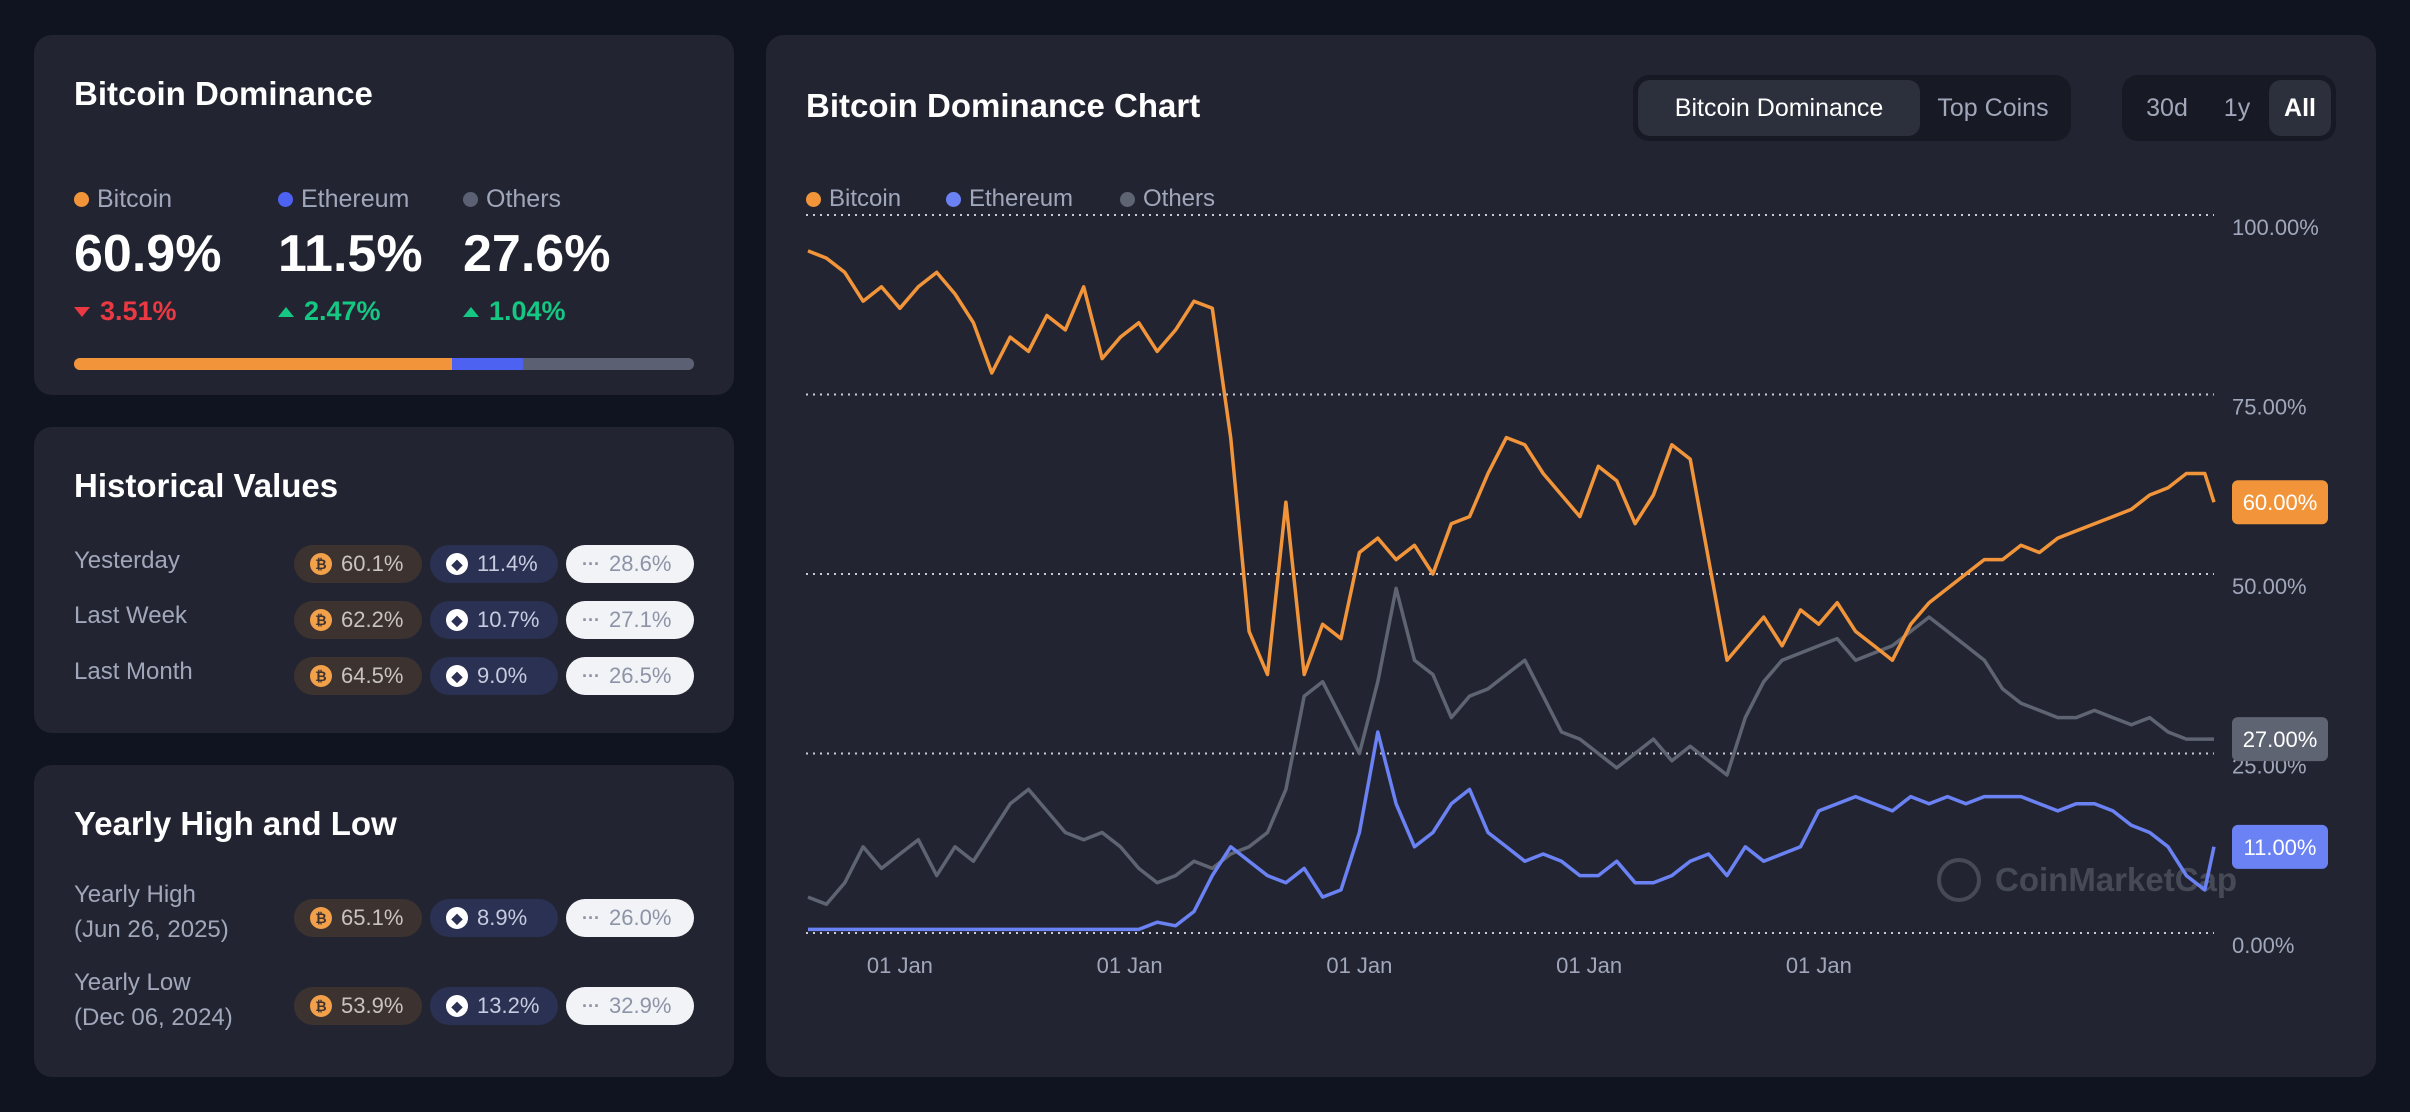 The image size is (2410, 1112). Describe the element at coordinates (263, 364) in the screenshot. I see `dominance-bar-bitcoin` at that location.